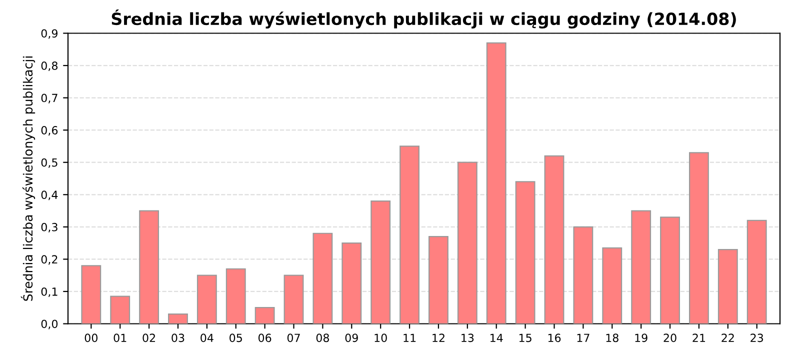 This screenshot has width=800, height=350. I want to click on x-tick-label: 14, so click(496, 338).